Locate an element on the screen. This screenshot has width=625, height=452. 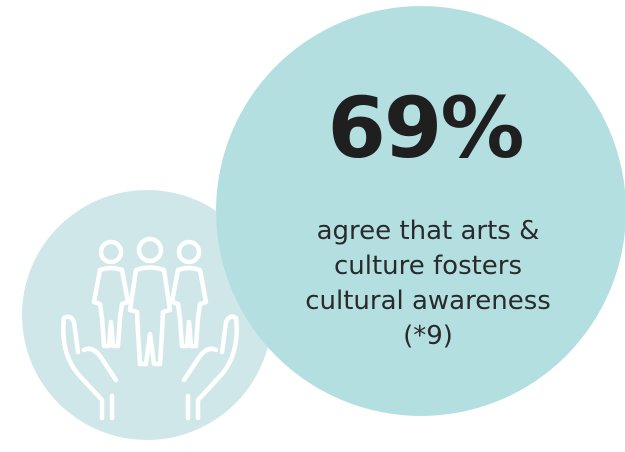
stat-description-line: culture fosters is located at coordinates (428, 266).